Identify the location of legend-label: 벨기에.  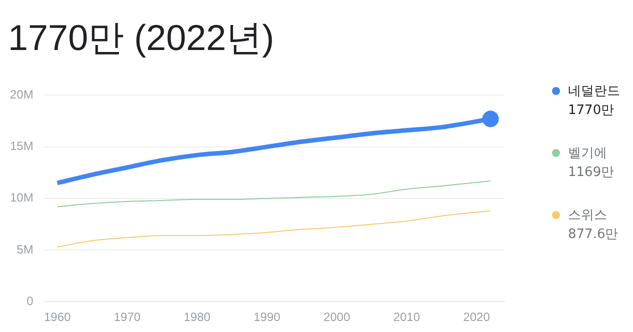
(588, 154).